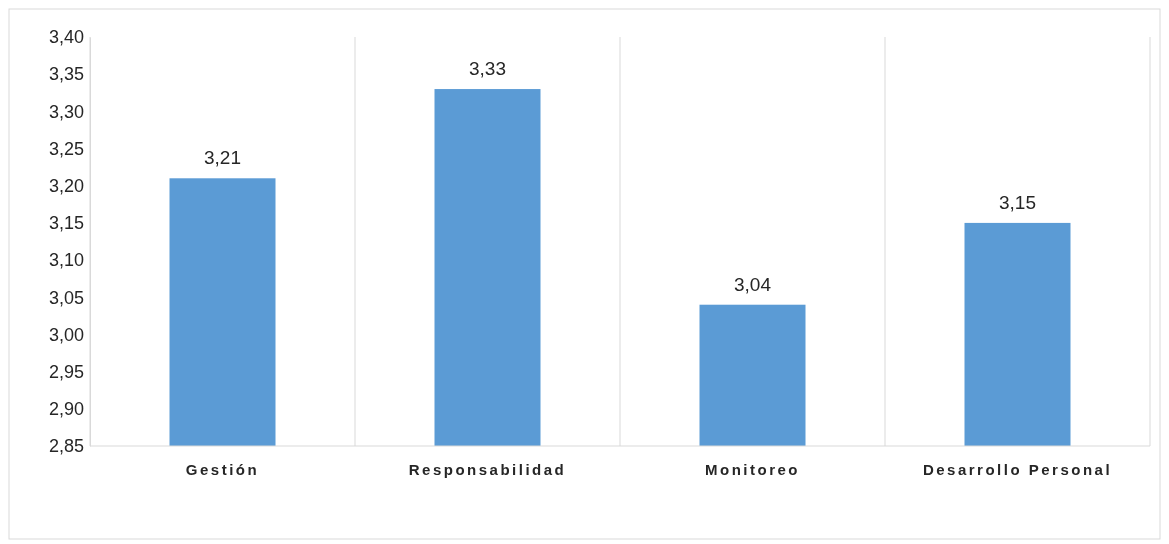 The height and width of the screenshot is (544, 1169). I want to click on x-tick-label: Monitoreo, so click(752, 469).